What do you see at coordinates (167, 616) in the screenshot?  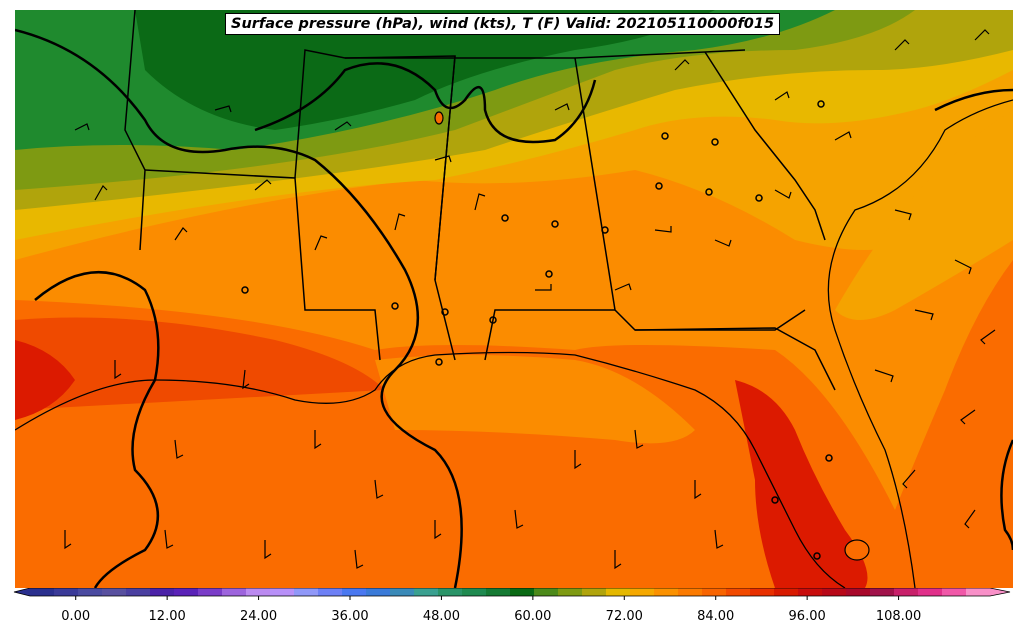 I see `colorbar-tick-label: 12.00` at bounding box center [167, 616].